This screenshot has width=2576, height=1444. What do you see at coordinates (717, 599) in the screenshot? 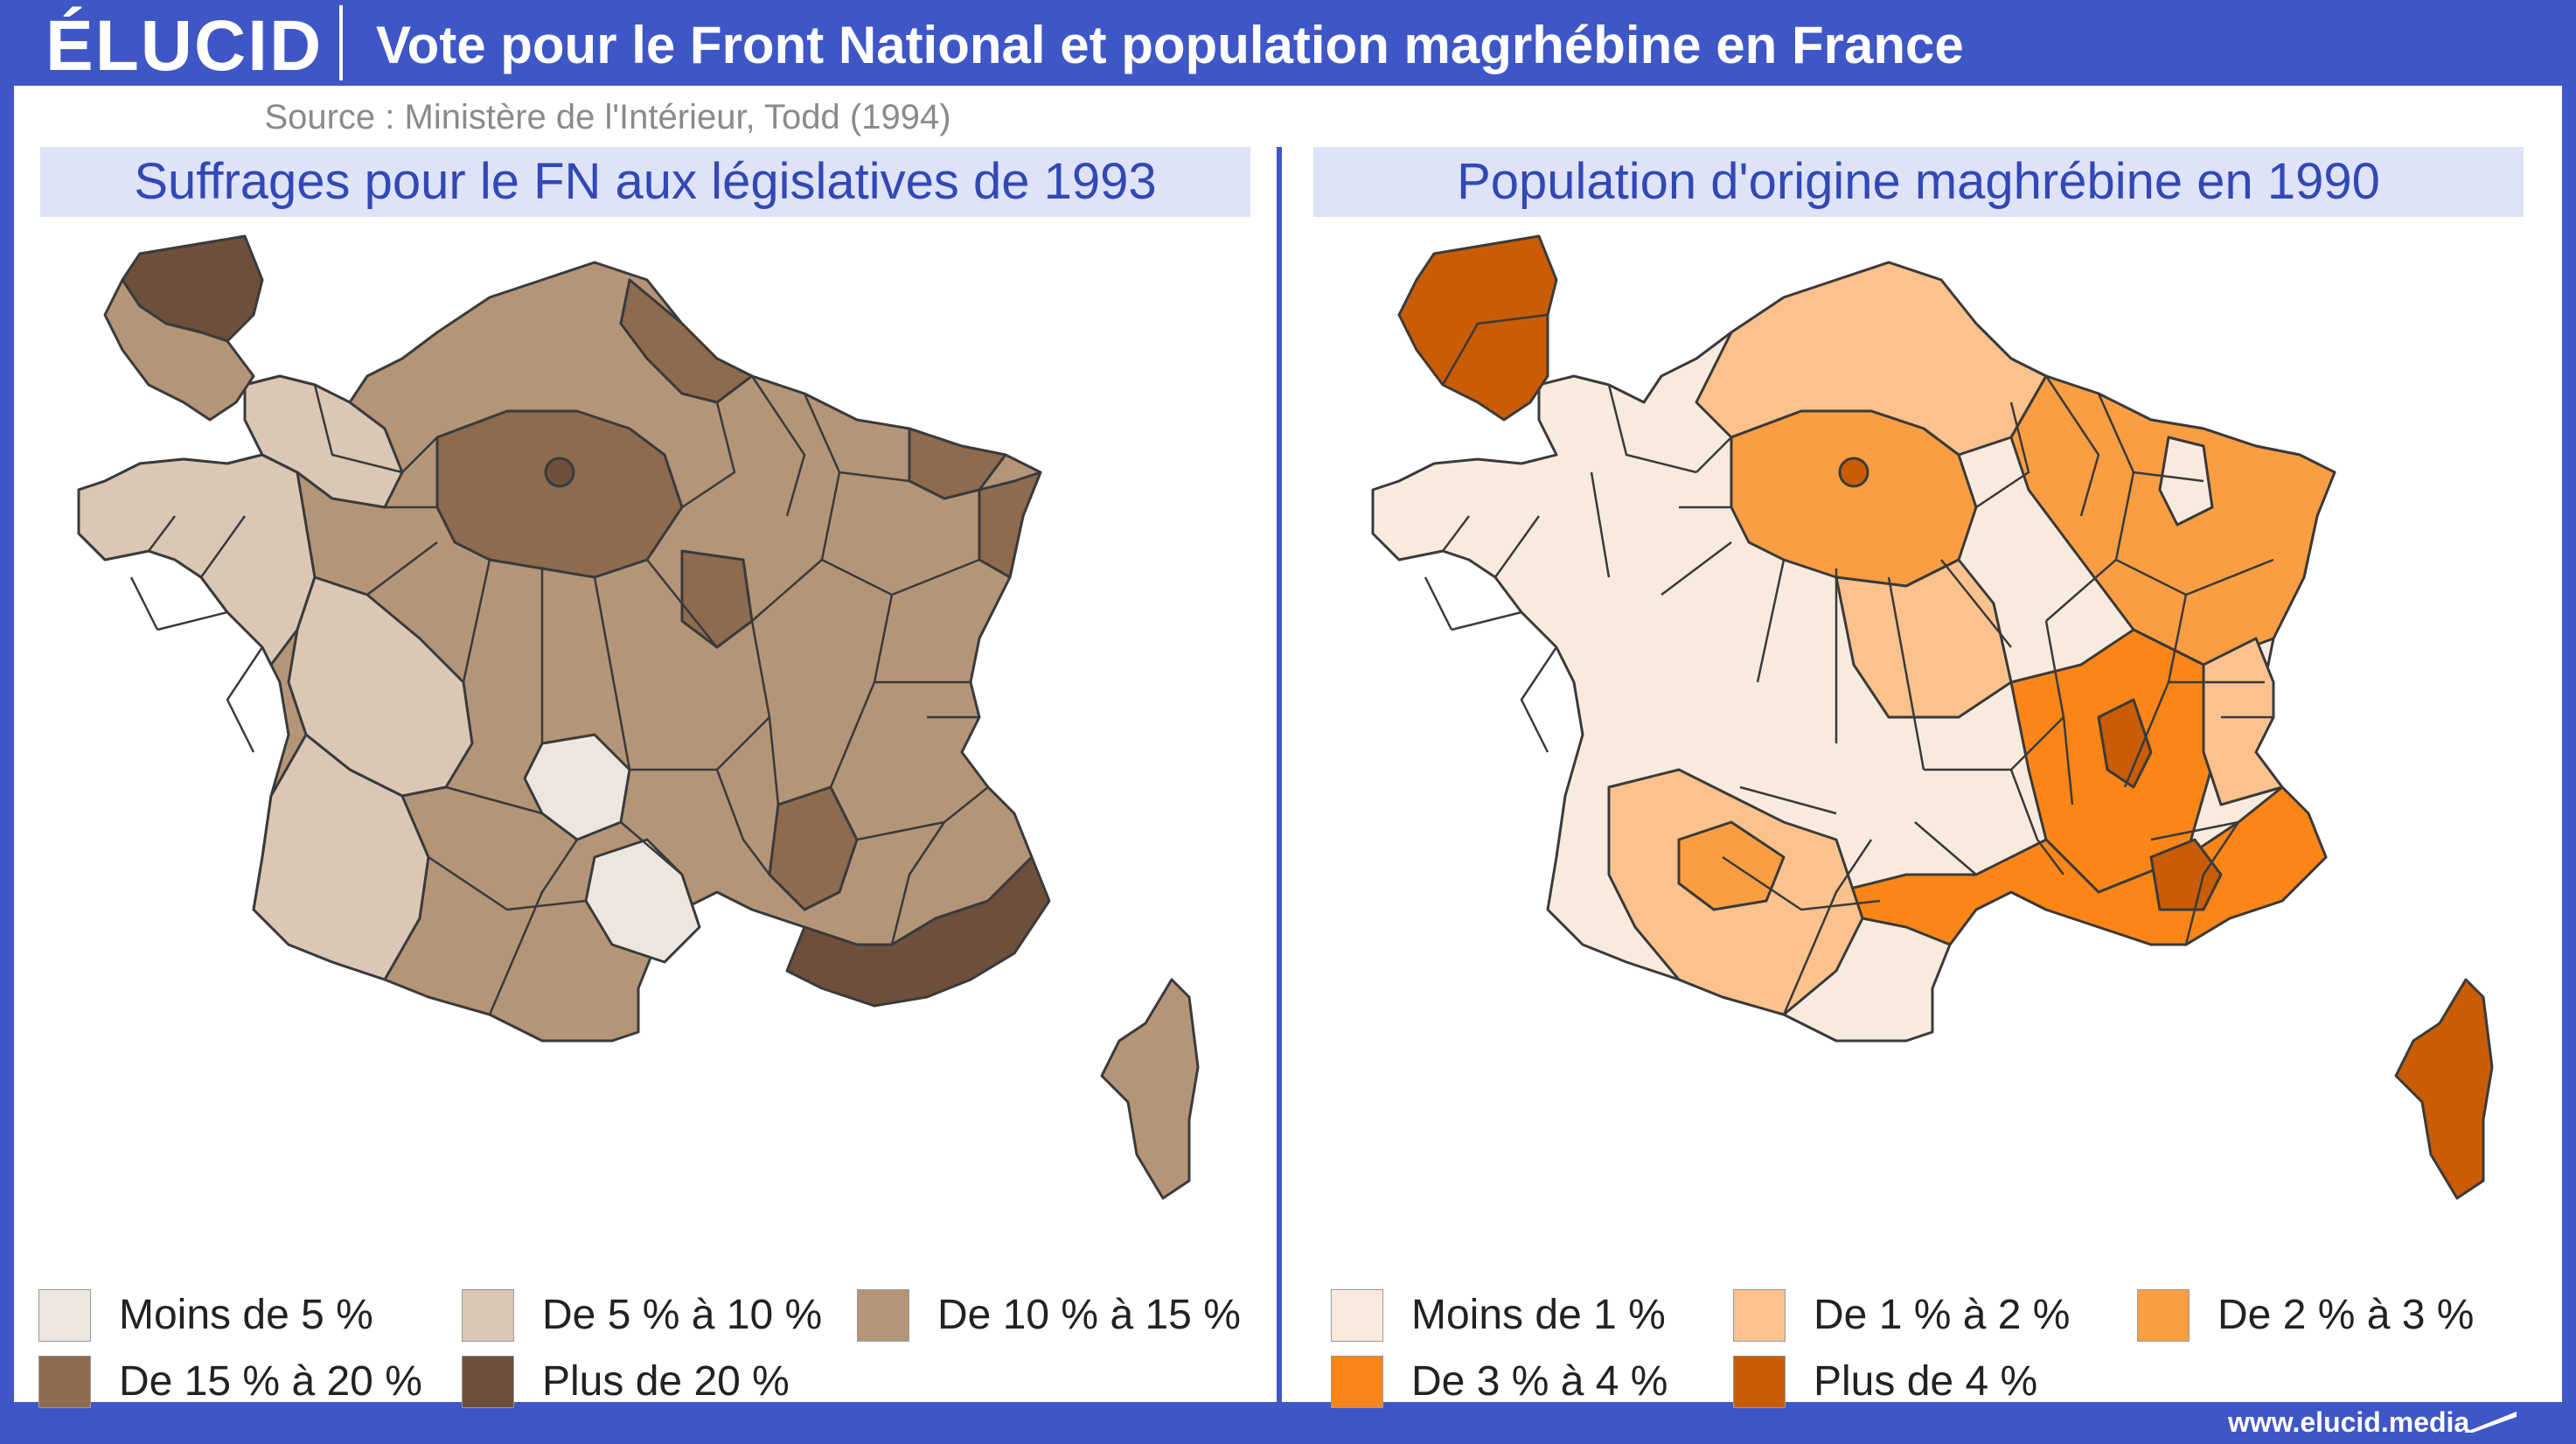
I see `loiret-dark` at bounding box center [717, 599].